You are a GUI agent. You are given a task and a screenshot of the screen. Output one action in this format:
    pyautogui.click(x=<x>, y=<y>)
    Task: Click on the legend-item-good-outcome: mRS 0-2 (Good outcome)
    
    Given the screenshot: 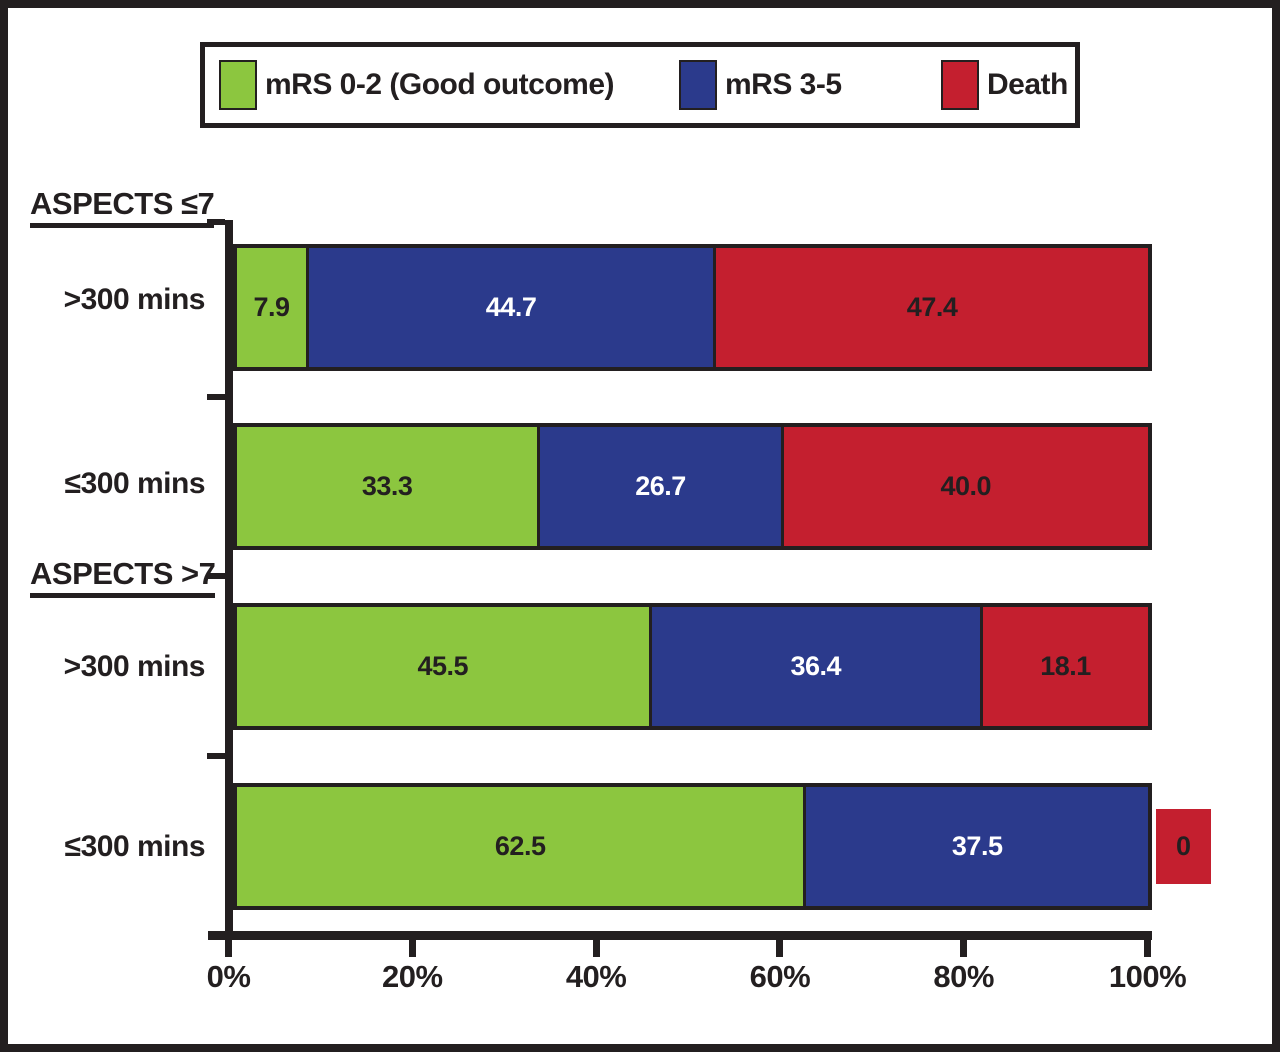 What is the action you would take?
    pyautogui.click(x=417, y=85)
    